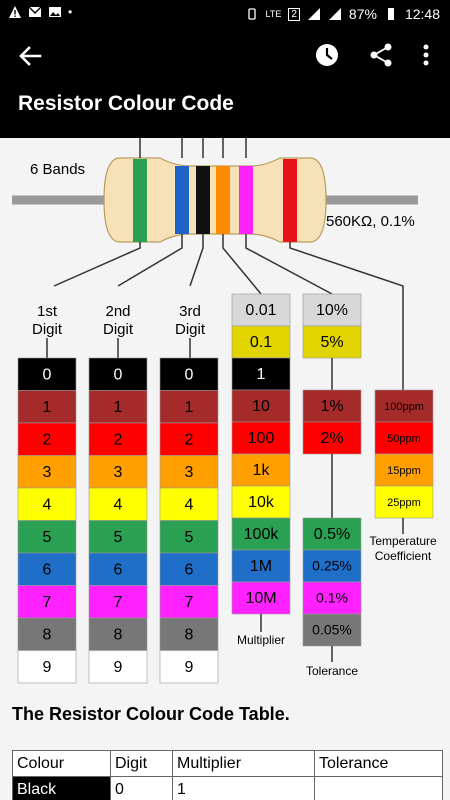  I want to click on multiplier-cell-label: 0.1, so click(261, 342).